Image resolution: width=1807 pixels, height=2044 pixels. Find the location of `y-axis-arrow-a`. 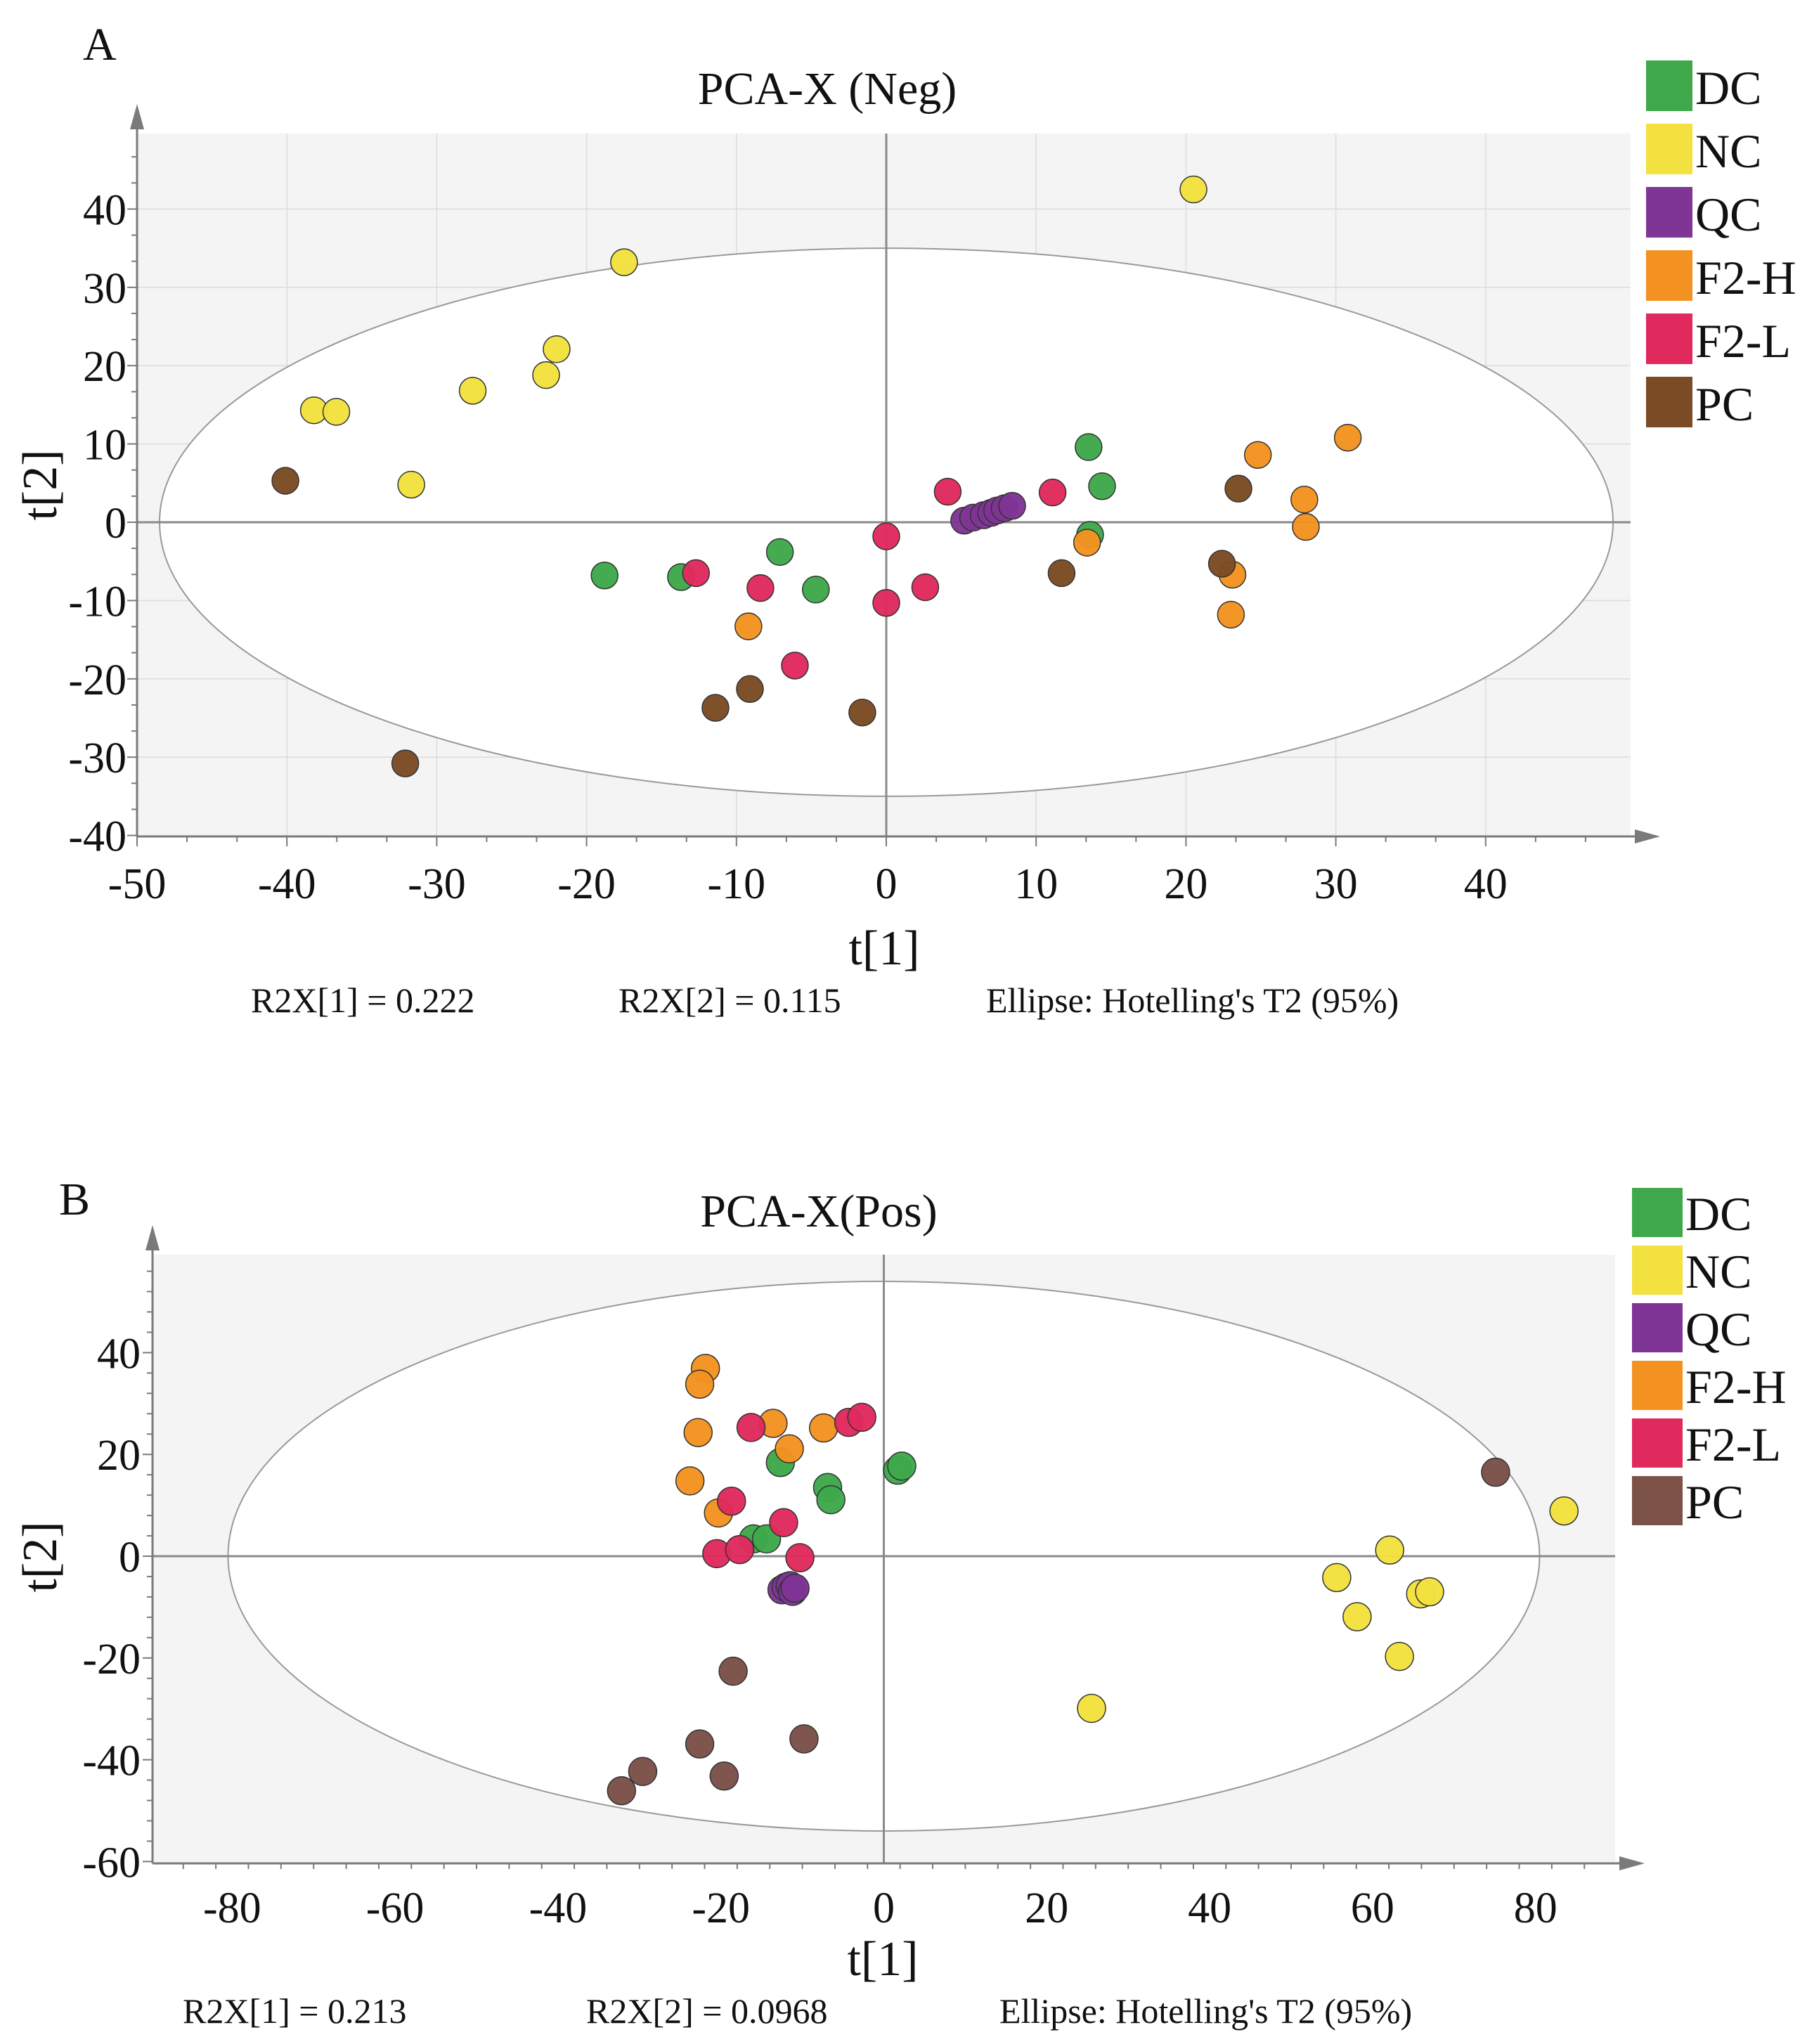

y-axis-arrow-a is located at coordinates (137, 116).